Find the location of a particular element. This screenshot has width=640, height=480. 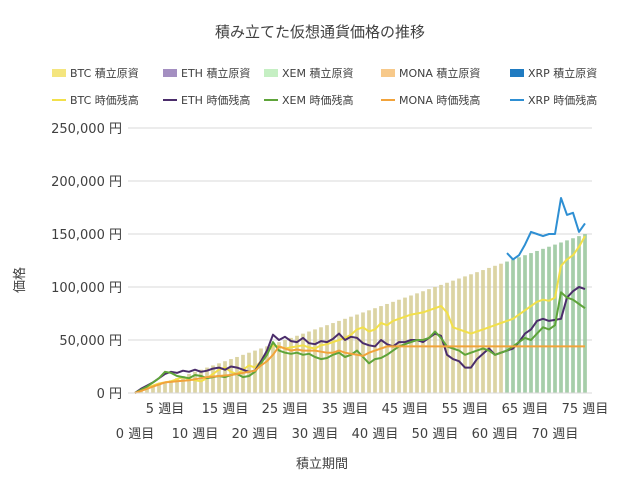

x-tick-label: 15 週目 is located at coordinates (225, 409).